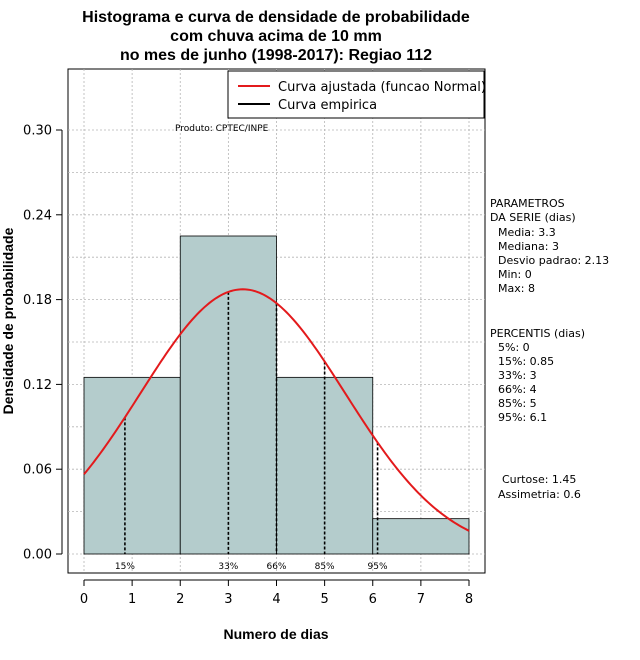  What do you see at coordinates (533, 217) in the screenshot?
I see `params-title-2: DA SERIE (dias)` at bounding box center [533, 217].